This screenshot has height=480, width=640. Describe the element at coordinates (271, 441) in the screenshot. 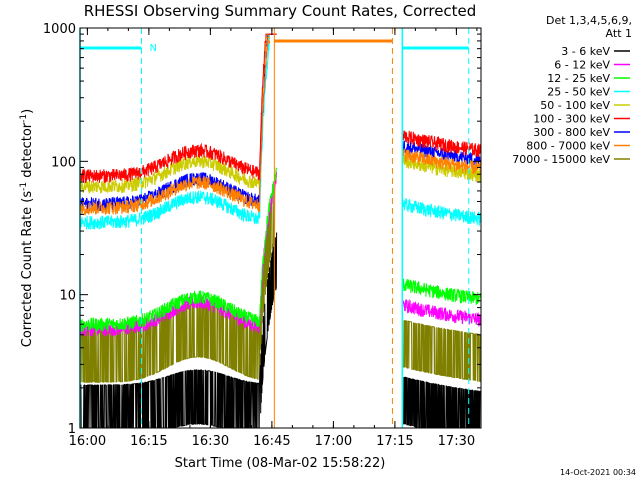

I see `x-tick-label-3: 16:45` at that location.